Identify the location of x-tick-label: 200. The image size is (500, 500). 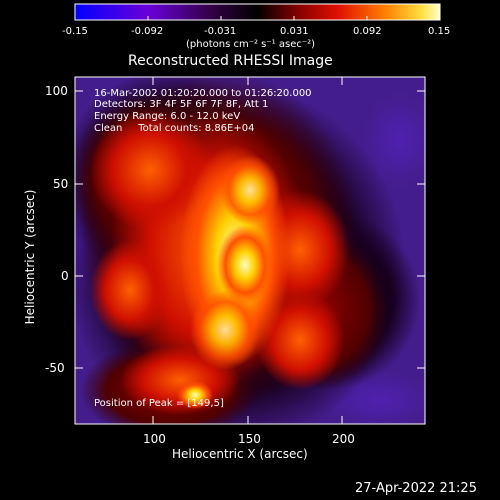
(343, 439).